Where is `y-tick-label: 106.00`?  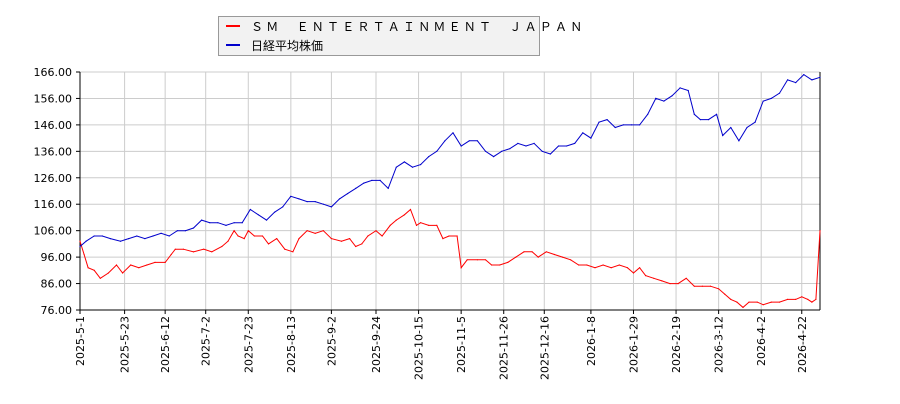
y-tick-label: 106.00 is located at coordinates (53, 231).